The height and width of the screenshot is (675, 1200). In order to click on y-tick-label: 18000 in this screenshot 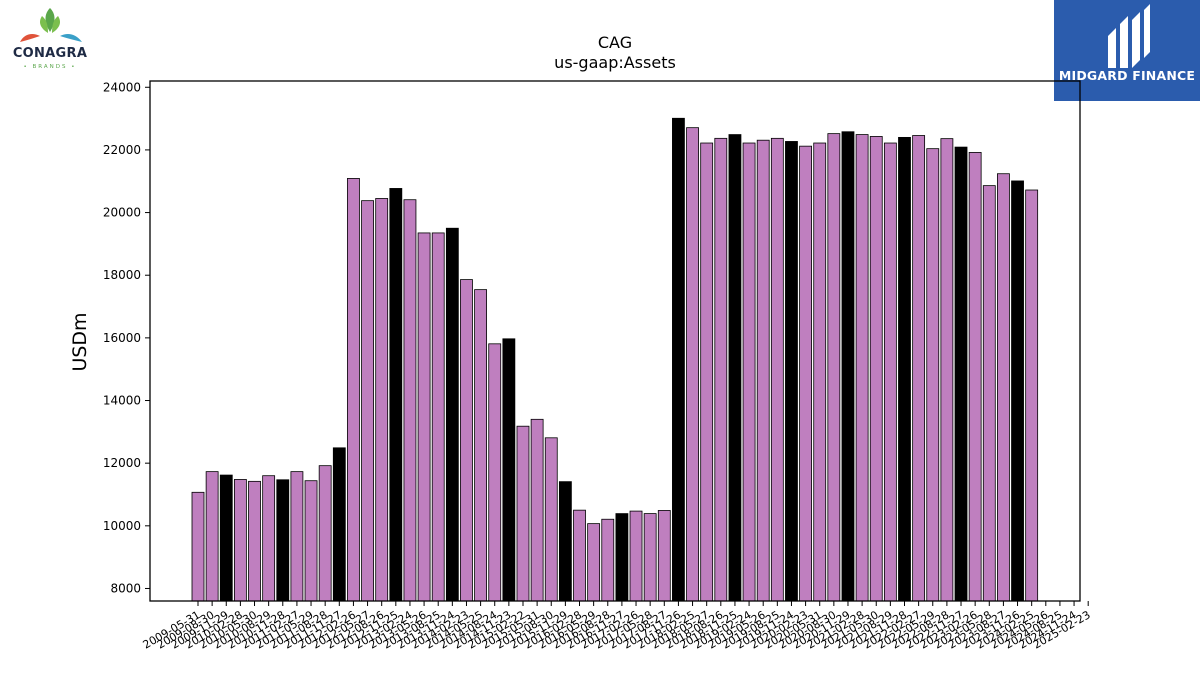, I will do `click(122, 275)`.